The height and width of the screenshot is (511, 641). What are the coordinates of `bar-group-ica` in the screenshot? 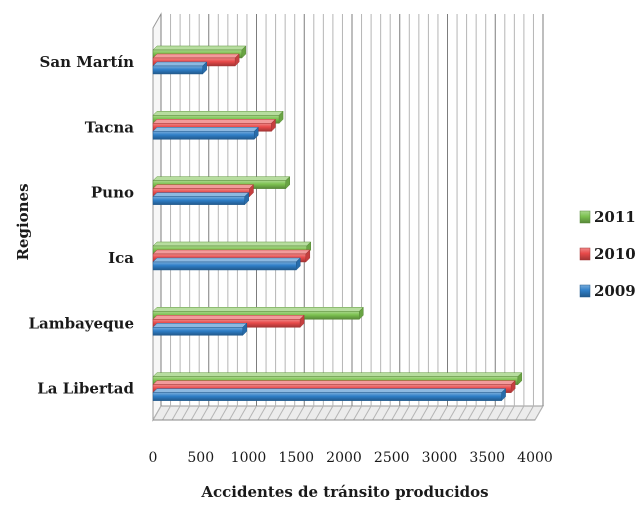 It's located at (232, 256).